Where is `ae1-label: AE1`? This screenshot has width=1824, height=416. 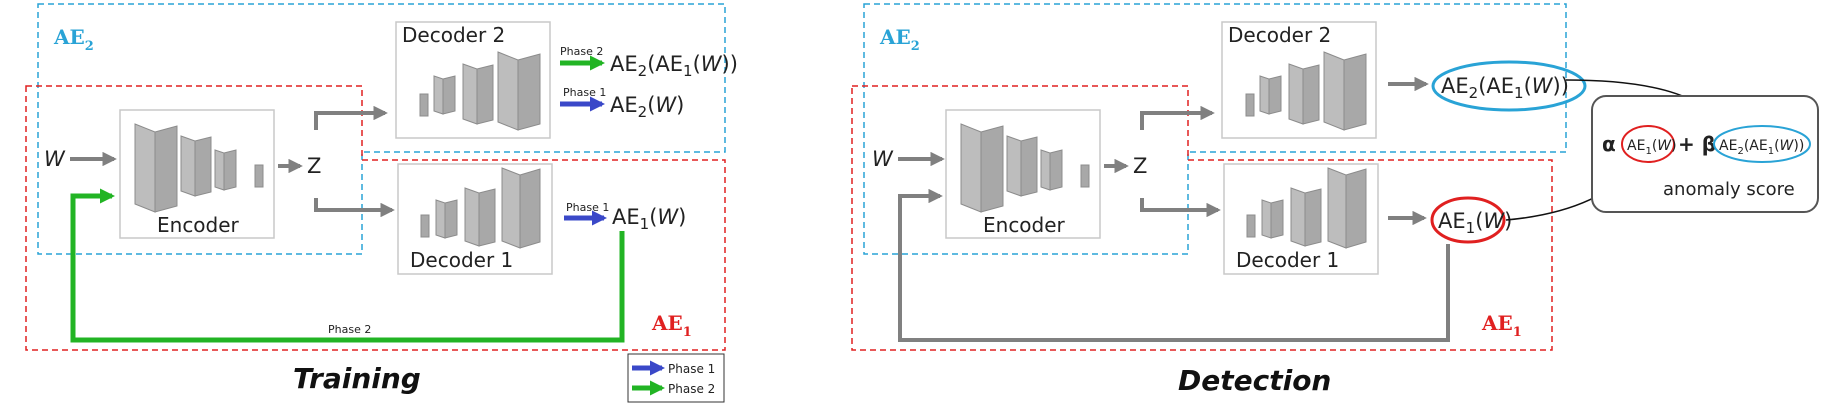
ae1-label: AE1 is located at coordinates (671, 325).